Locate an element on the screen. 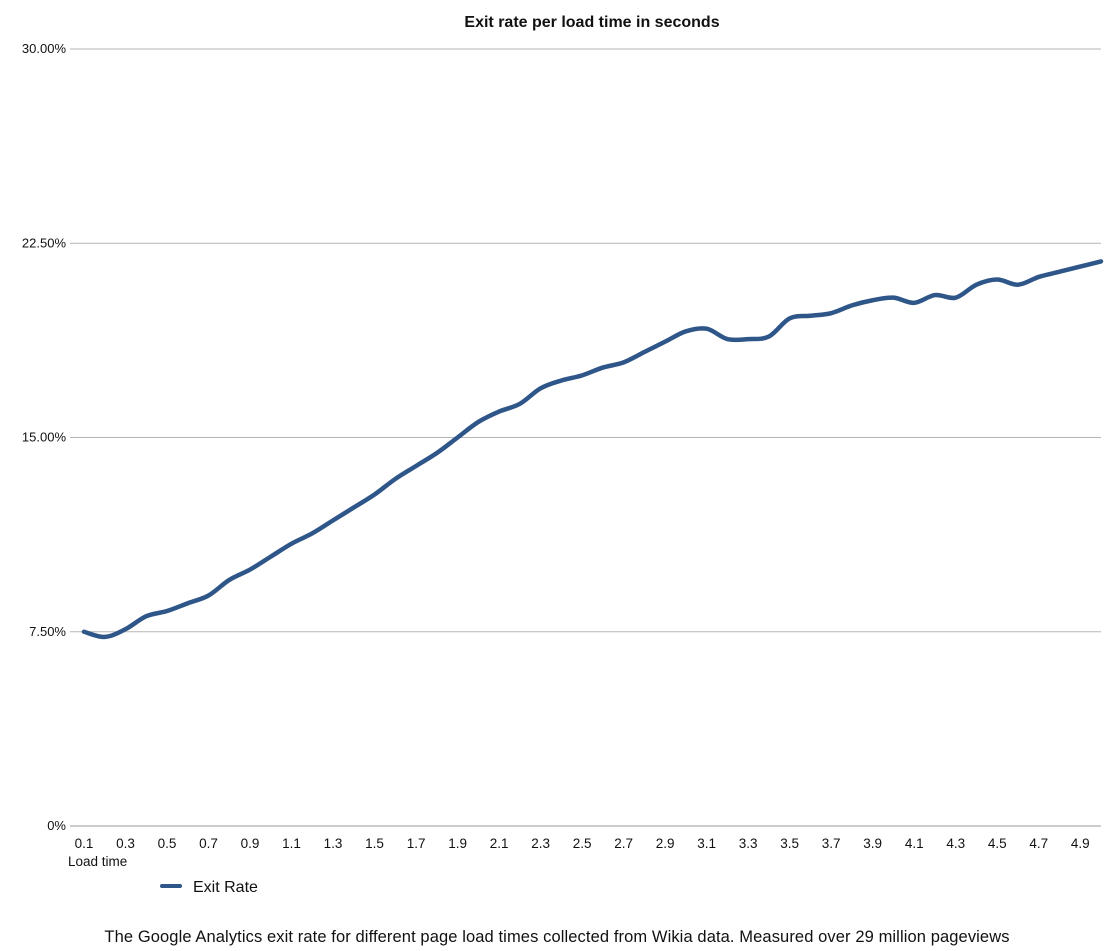 This screenshot has width=1114, height=951. x-tick-label: 0.9 is located at coordinates (250, 843).